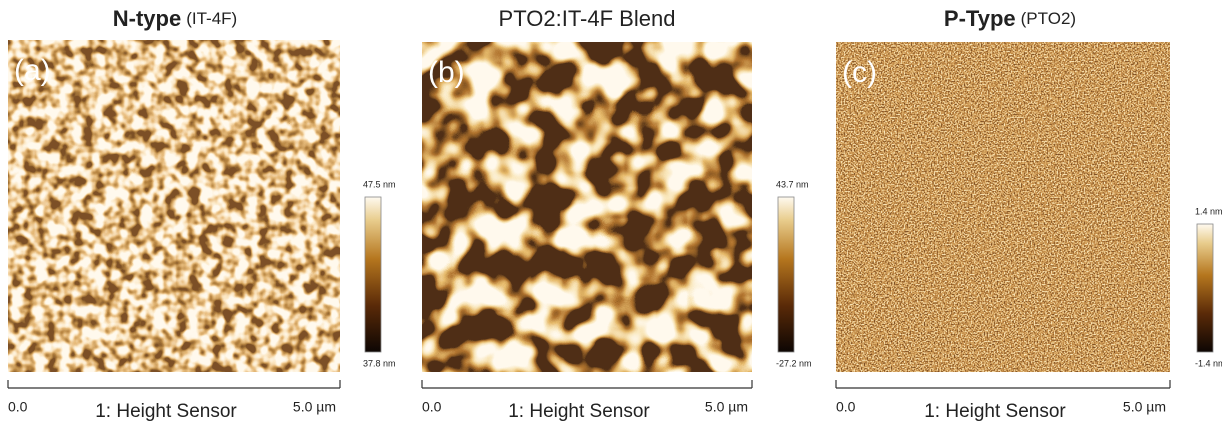 This screenshot has width=1222, height=426. Describe the element at coordinates (147, 18) in the screenshot. I see `title-part: N-type` at that location.